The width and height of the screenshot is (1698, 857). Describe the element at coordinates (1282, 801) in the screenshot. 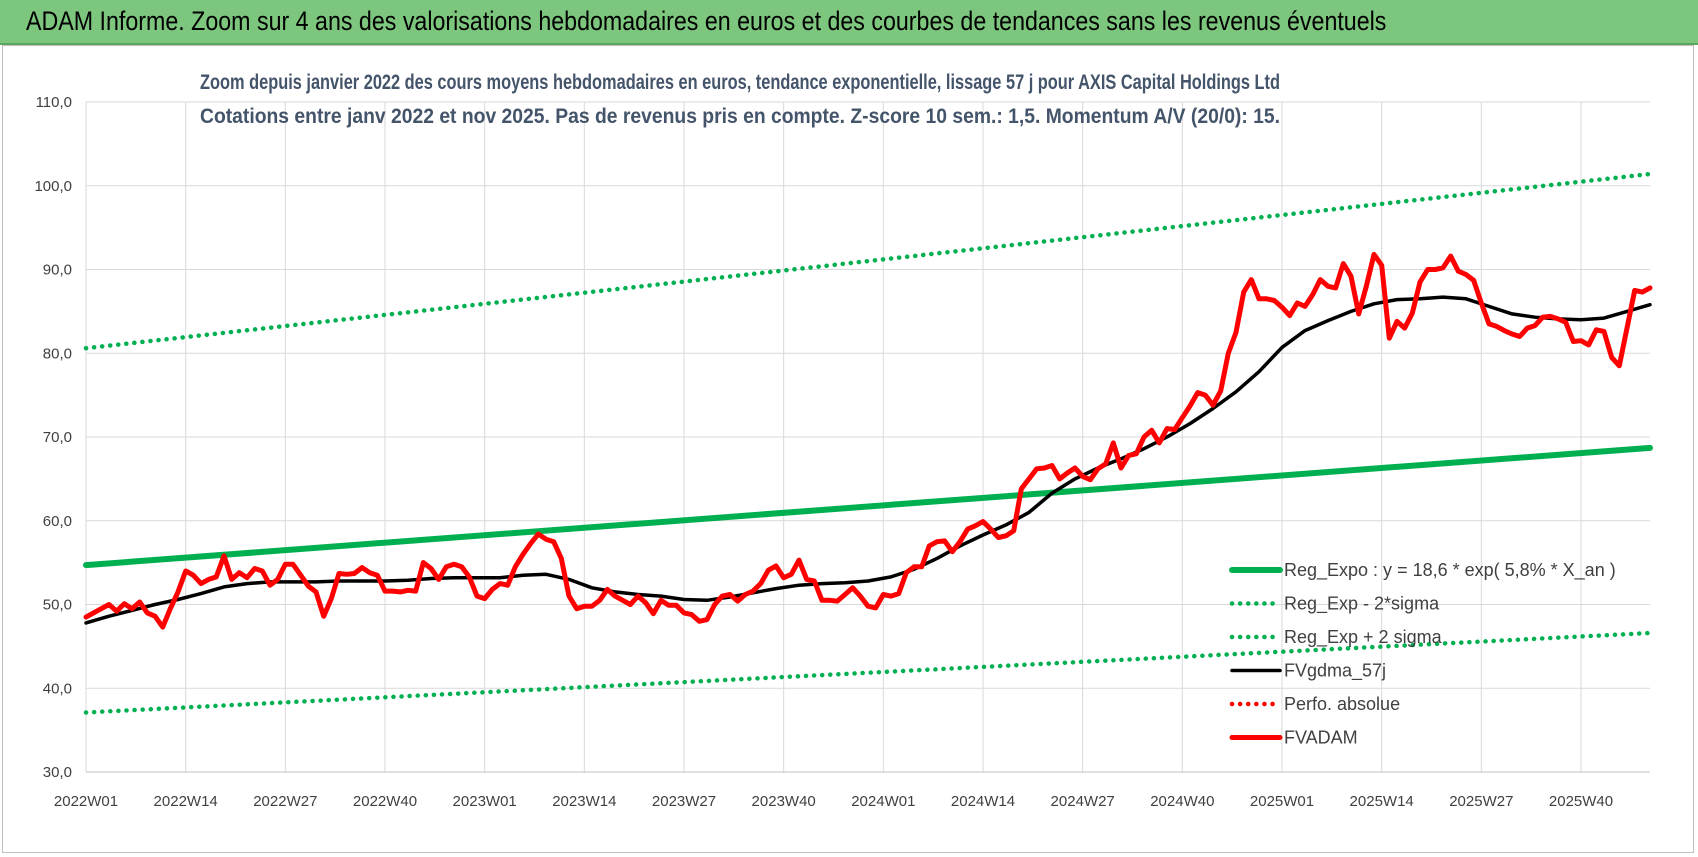

I see `x-tick-label: 2025W01` at that location.